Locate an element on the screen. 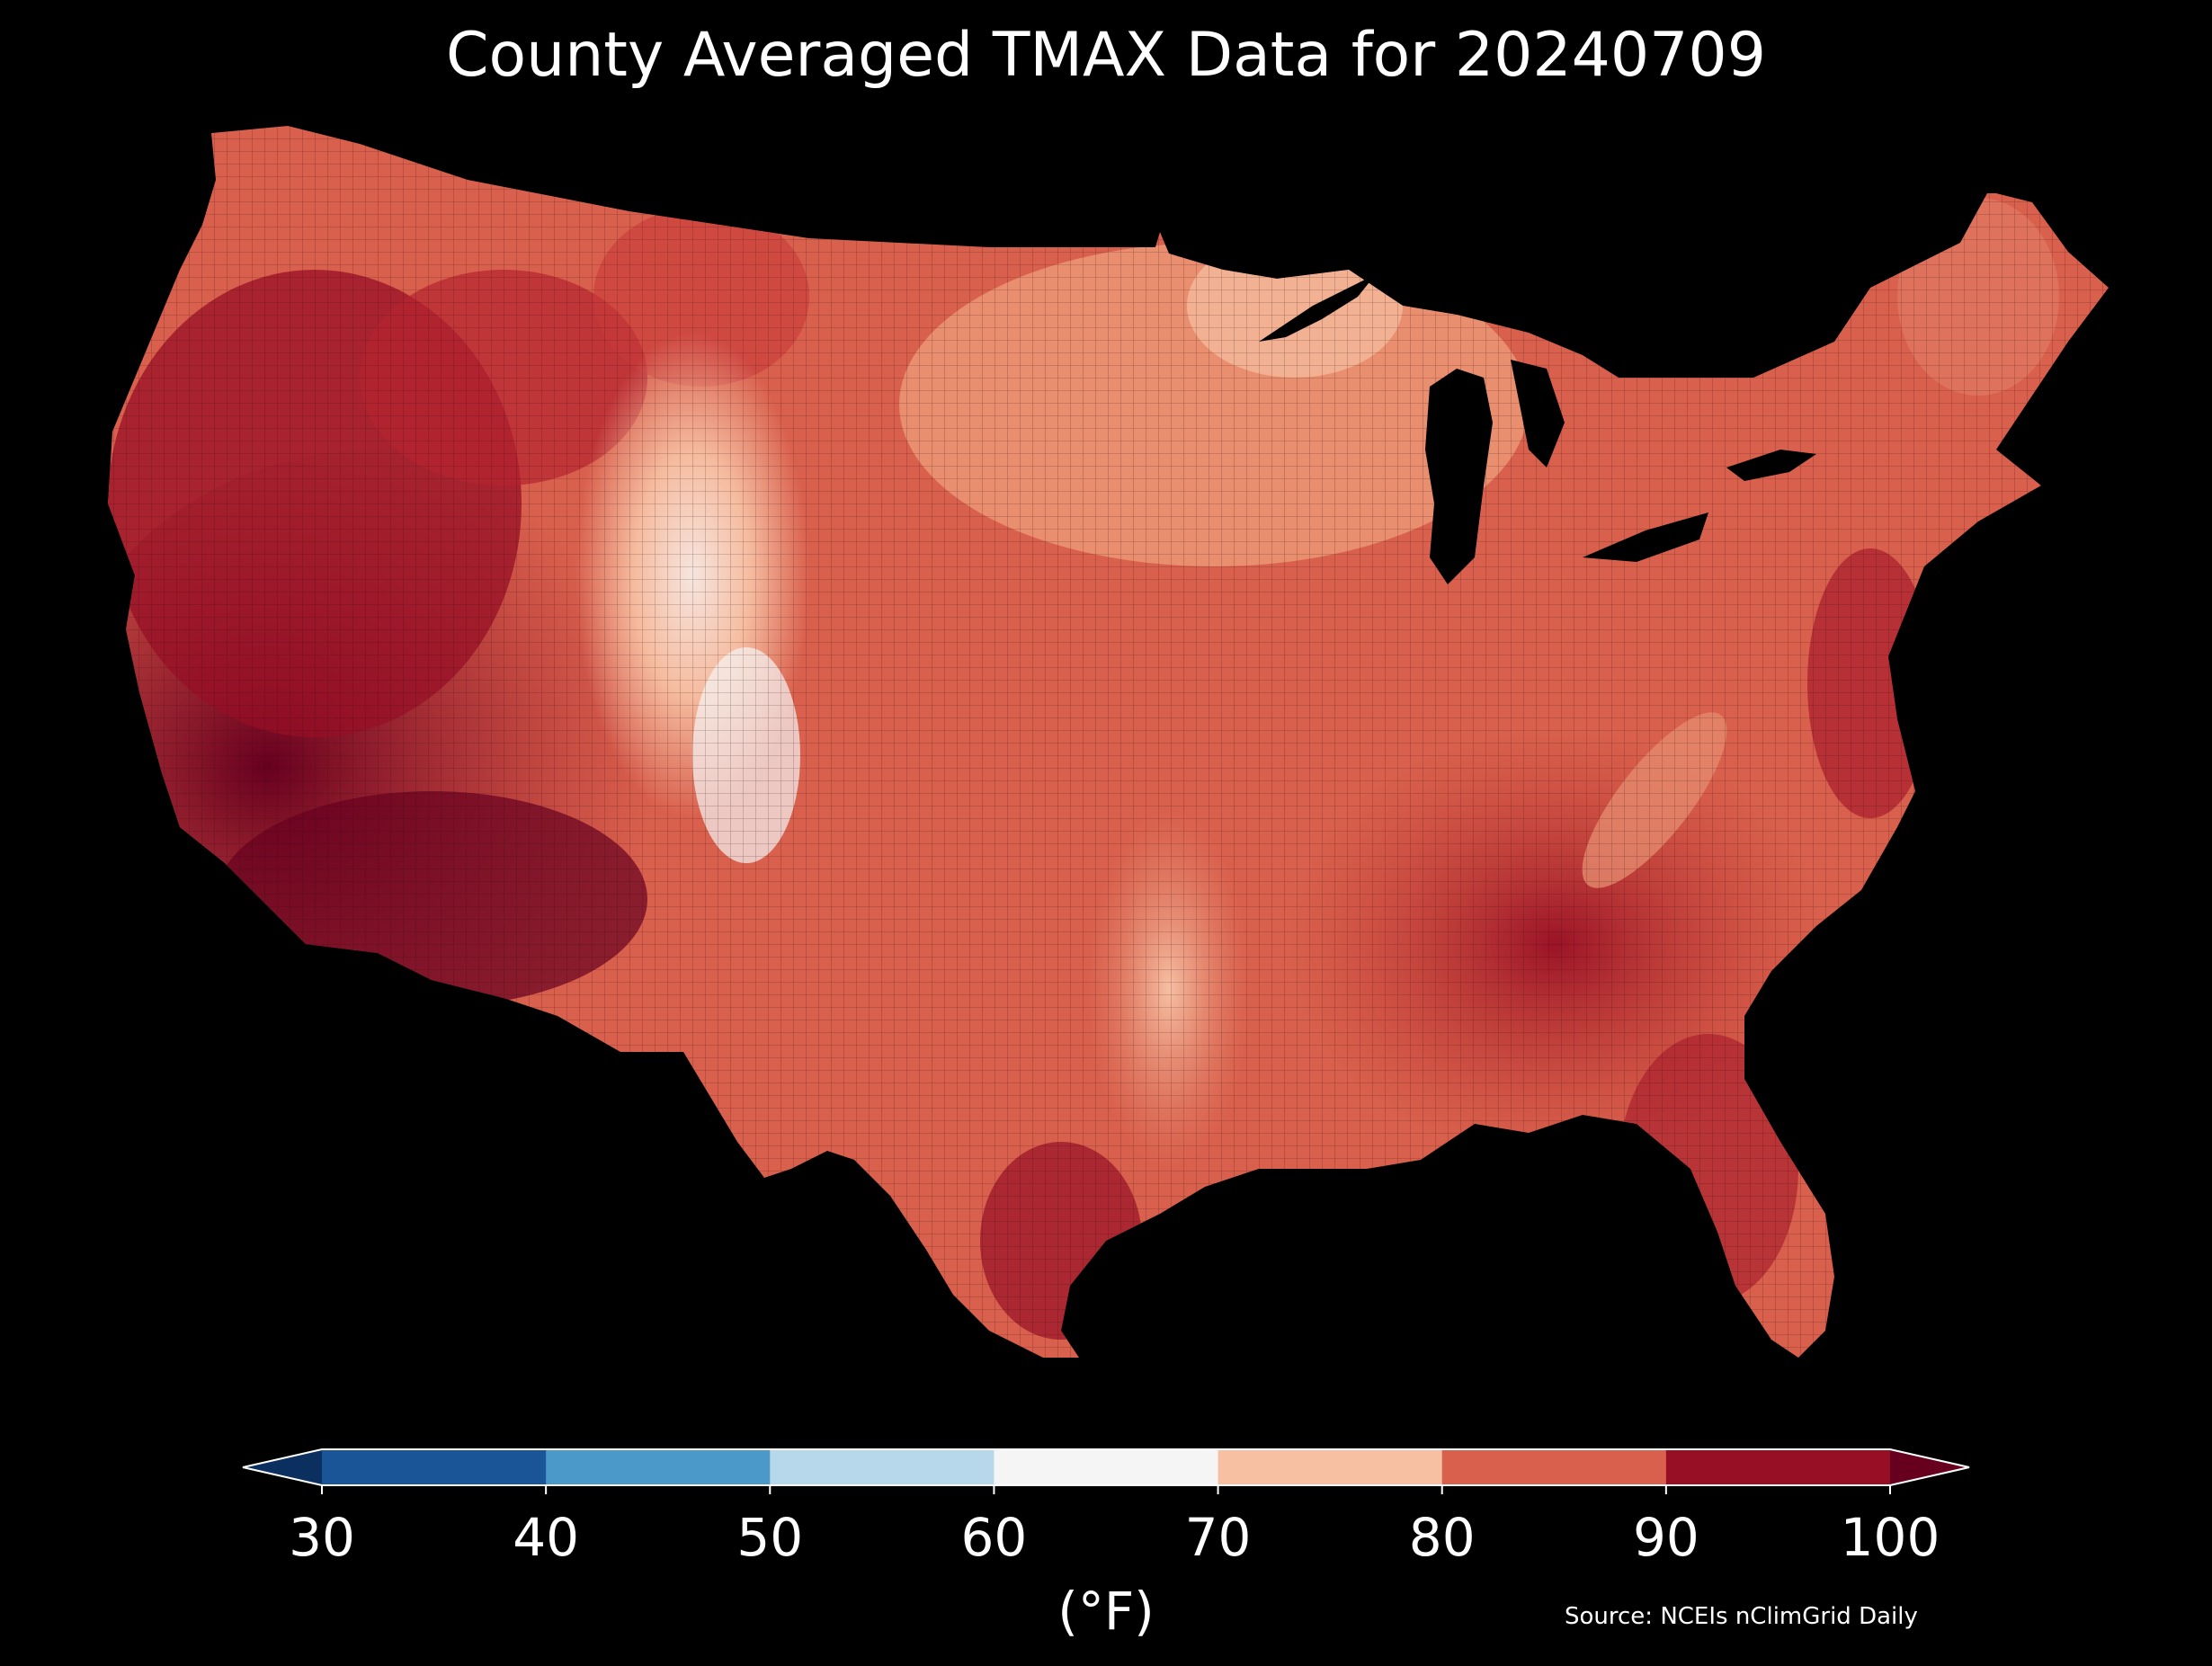  colorbar-tick-label: 80 is located at coordinates (1442, 1537).